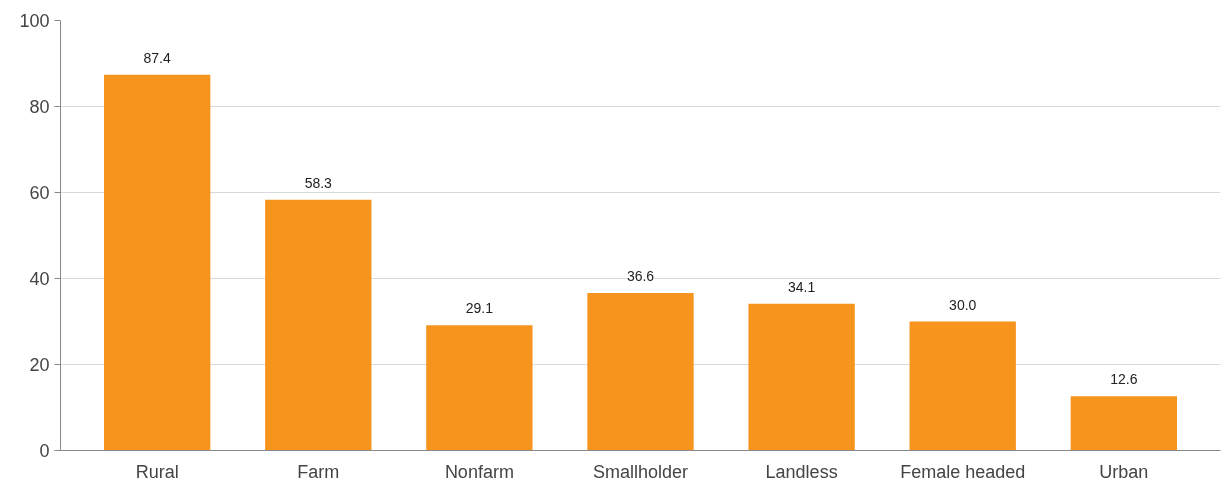 The width and height of the screenshot is (1224, 486). Describe the element at coordinates (1124, 471) in the screenshot. I see `x-tick-label: Urban` at that location.